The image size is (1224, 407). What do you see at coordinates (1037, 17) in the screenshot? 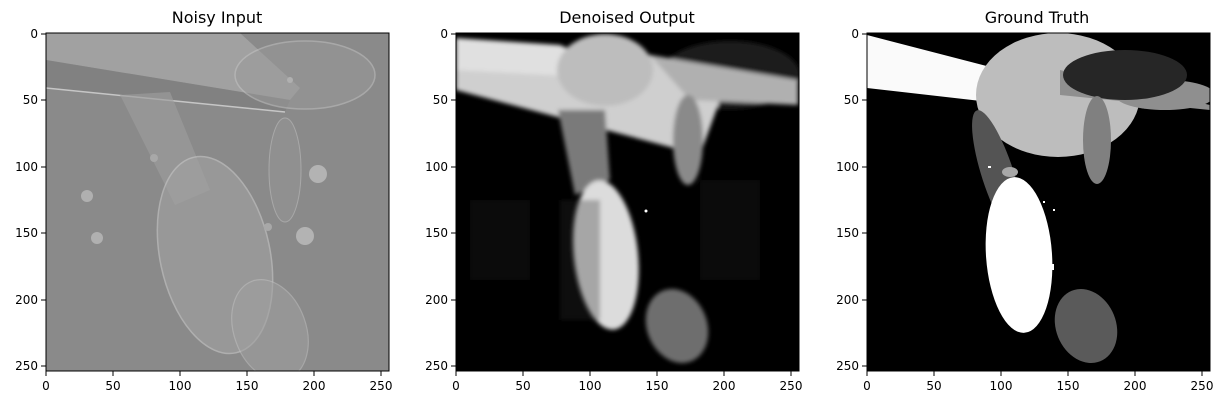
I see `panel-title: Ground Truth` at bounding box center [1037, 17].